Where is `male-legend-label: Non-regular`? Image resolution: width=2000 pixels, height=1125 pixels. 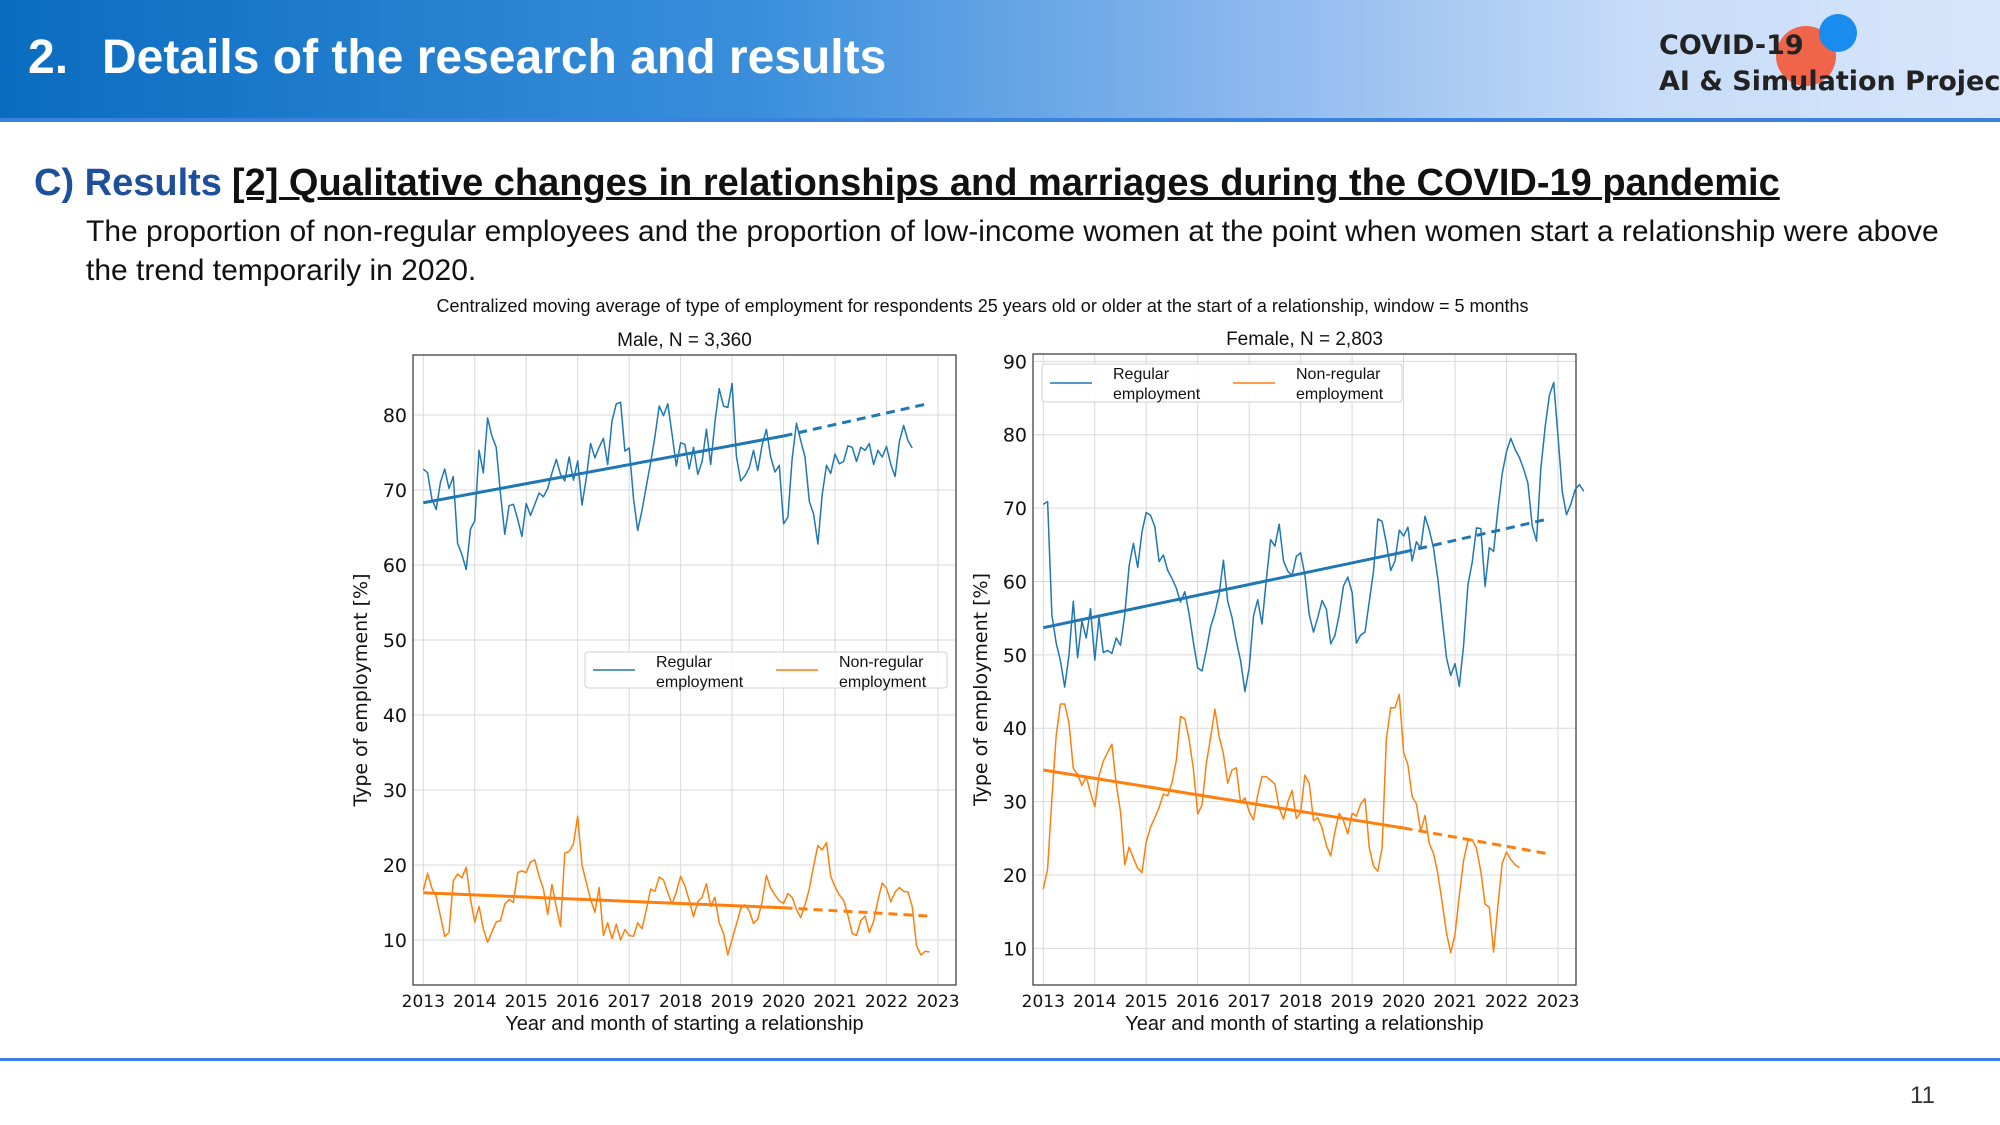 male-legend-label: Non-regular is located at coordinates (881, 662).